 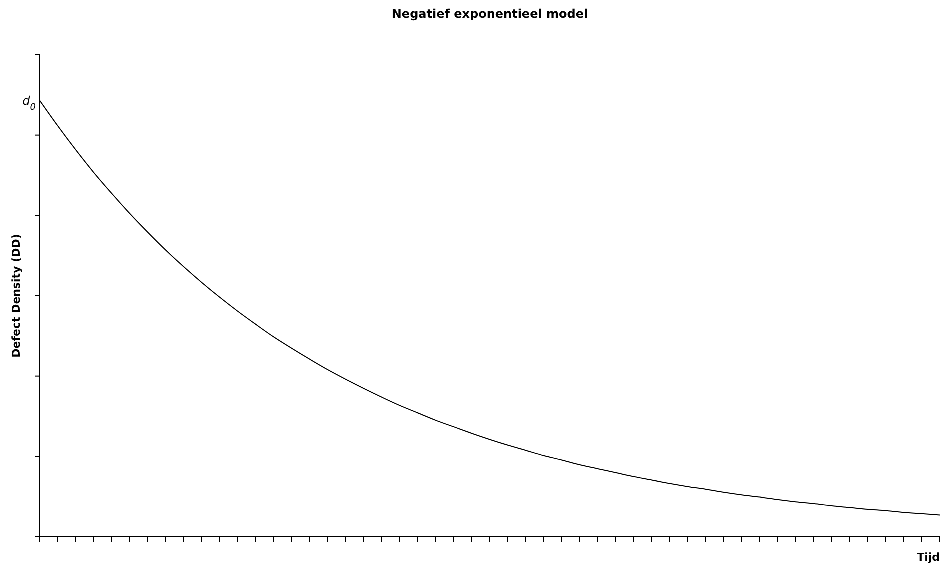 What do you see at coordinates (16, 296) in the screenshot?
I see `y-axis-title: Defect Density (DD)` at bounding box center [16, 296].